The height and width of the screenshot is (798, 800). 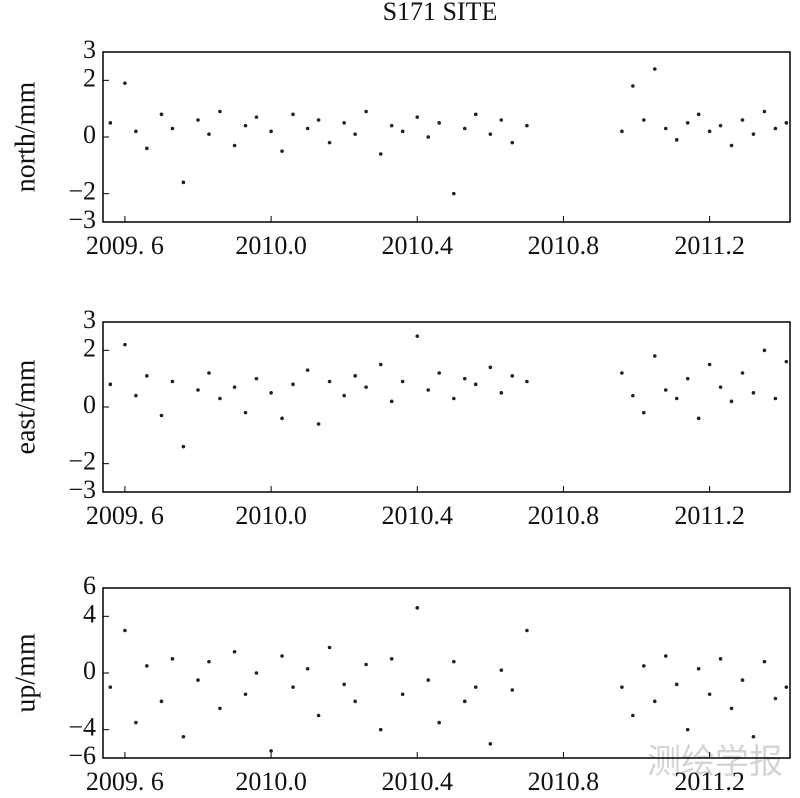 What do you see at coordinates (82, 489) in the screenshot?
I see `y-tick-label: −3` at bounding box center [82, 489].